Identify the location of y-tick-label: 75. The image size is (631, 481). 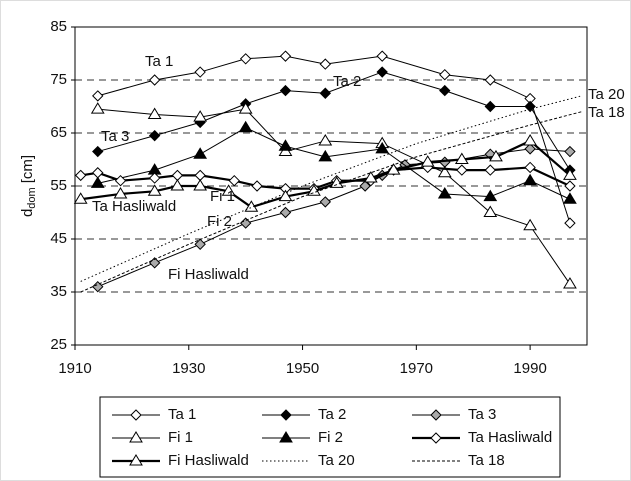
(58, 79).